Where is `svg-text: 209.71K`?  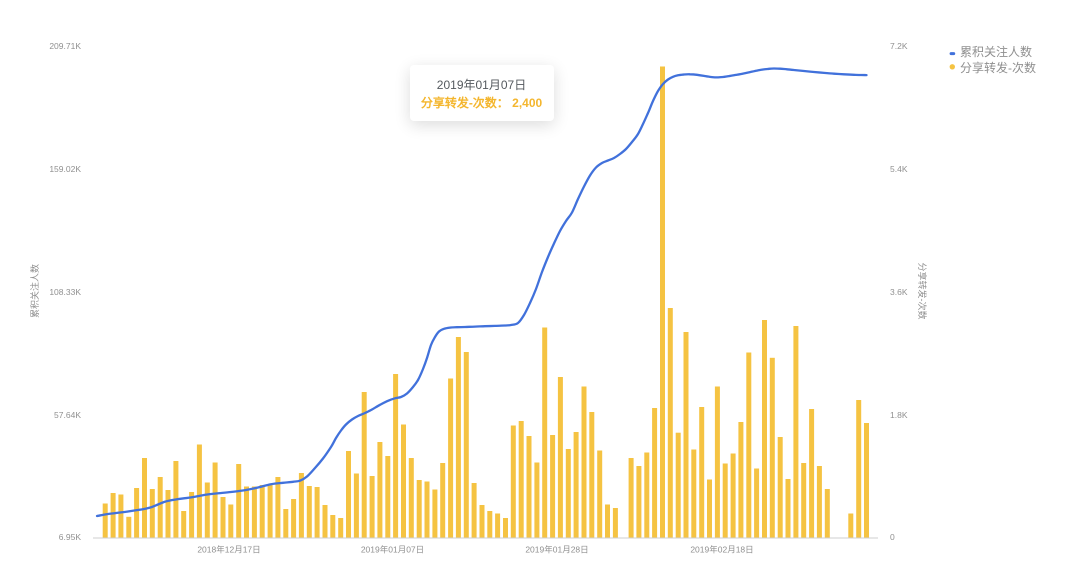
svg-text: 209.71K is located at coordinates (65, 46).